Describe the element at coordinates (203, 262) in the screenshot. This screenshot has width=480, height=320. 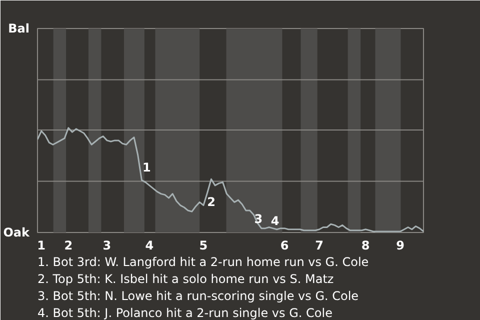
I see `text: 1. Bot 3rd: W. Langford hit a 2-run home run vs G. Cole` at that location.